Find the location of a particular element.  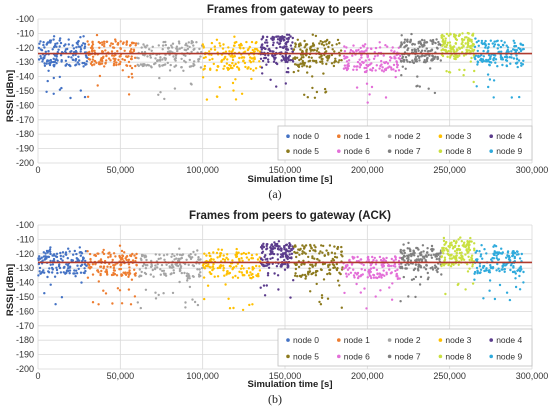

legend-marker is located at coordinates (491, 151).